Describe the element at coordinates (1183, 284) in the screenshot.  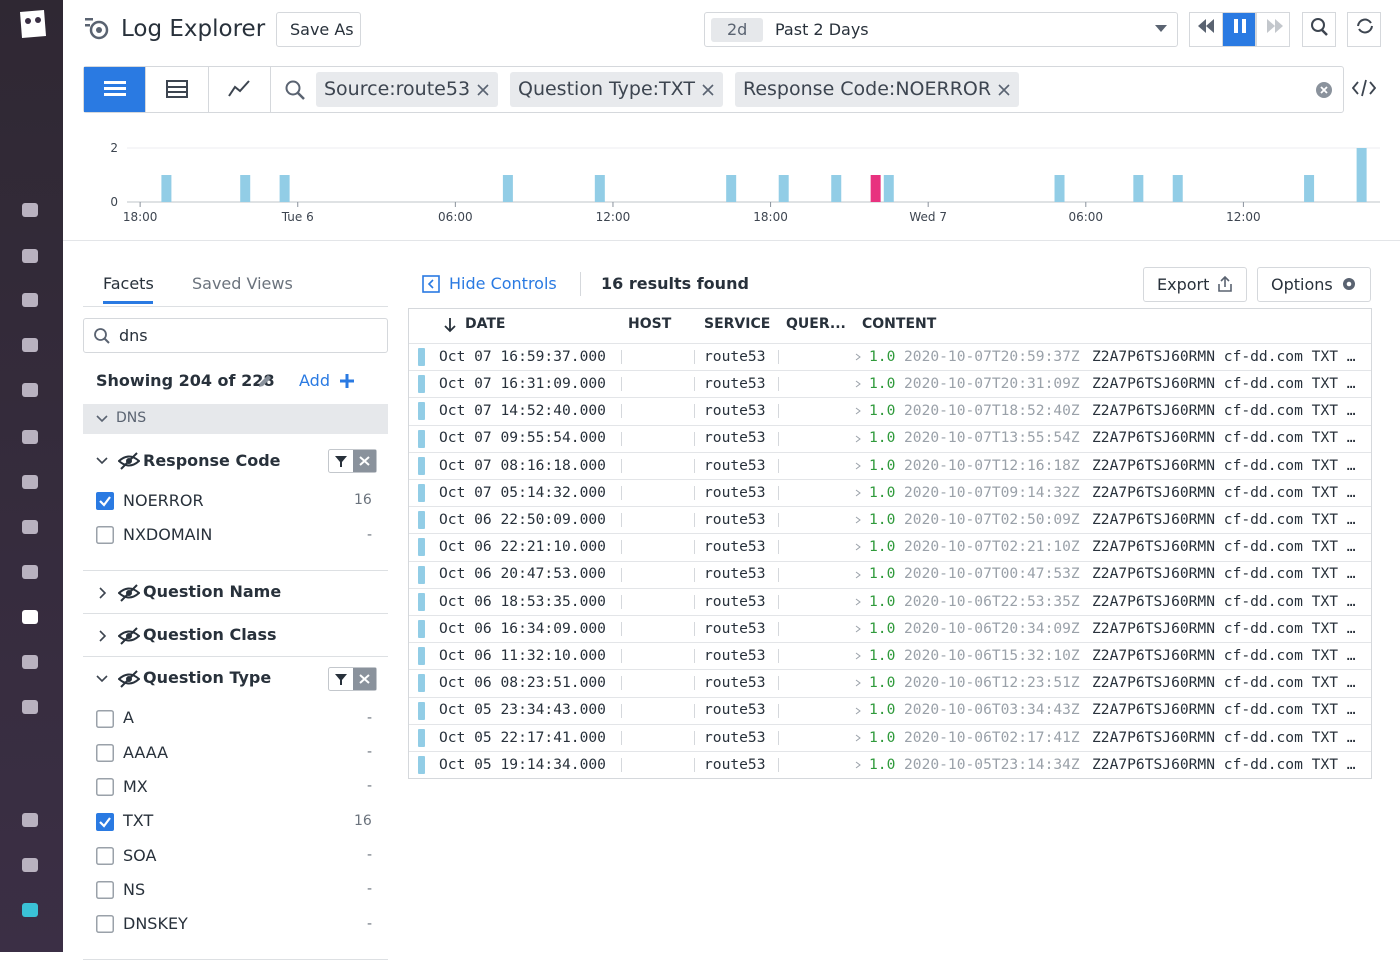
I see `export-label: Export` at that location.